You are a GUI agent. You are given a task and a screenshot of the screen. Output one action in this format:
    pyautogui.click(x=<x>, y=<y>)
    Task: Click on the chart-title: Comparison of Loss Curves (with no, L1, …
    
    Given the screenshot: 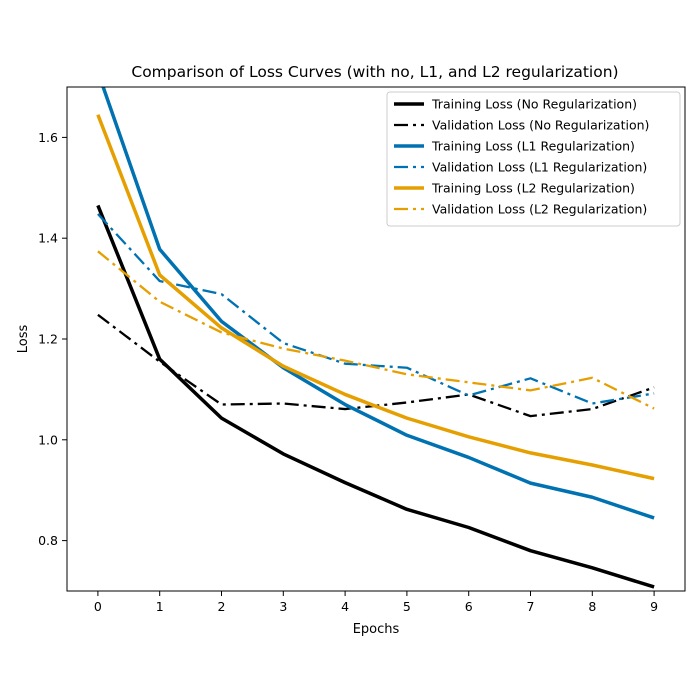 What is the action you would take?
    pyautogui.click(x=374, y=72)
    